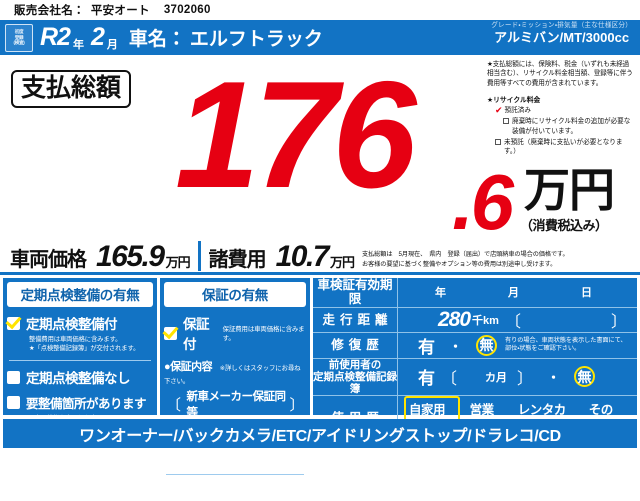  I want to click on warranty-title: 保証の有無, so click(235, 294).